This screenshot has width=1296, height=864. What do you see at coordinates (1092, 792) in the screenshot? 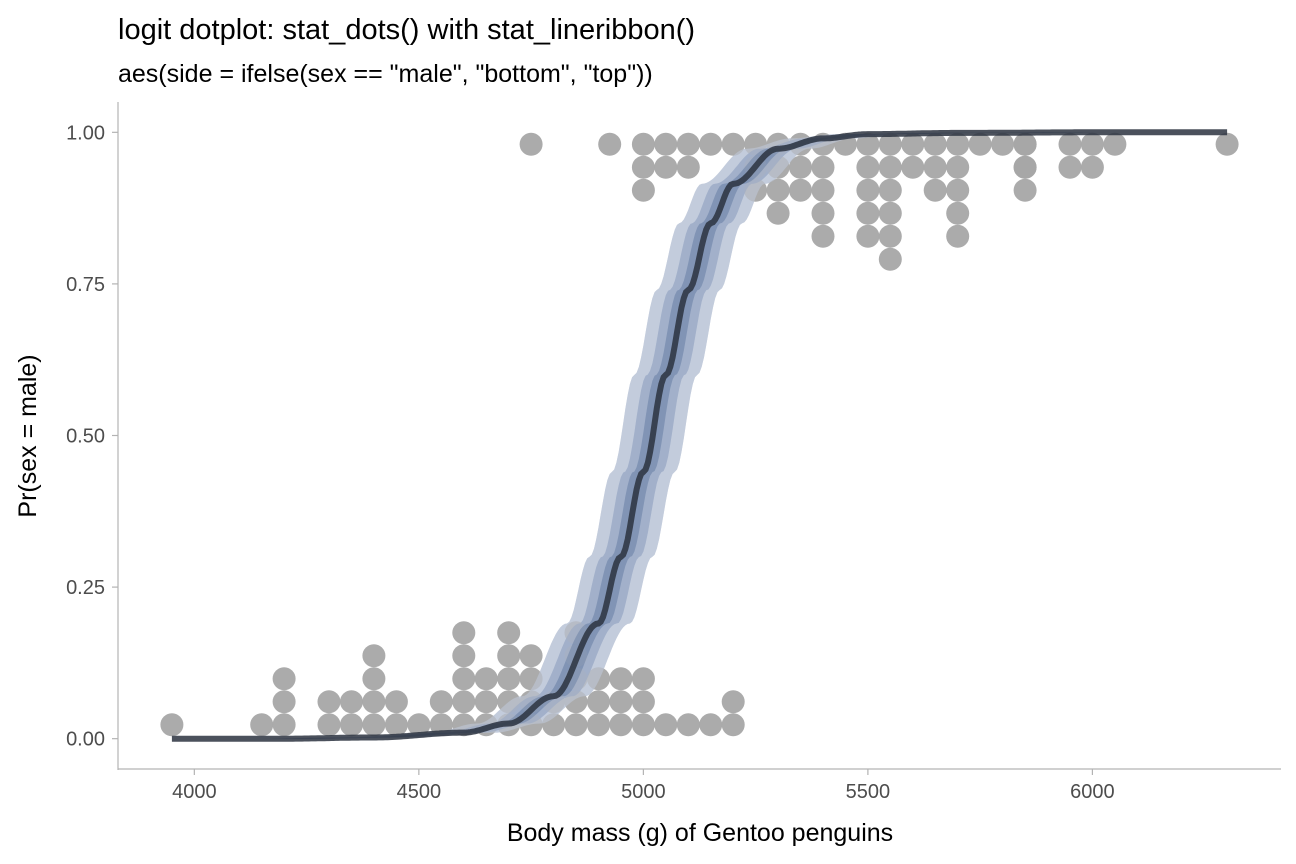
I see `x-tick-label: 6000` at bounding box center [1092, 792].